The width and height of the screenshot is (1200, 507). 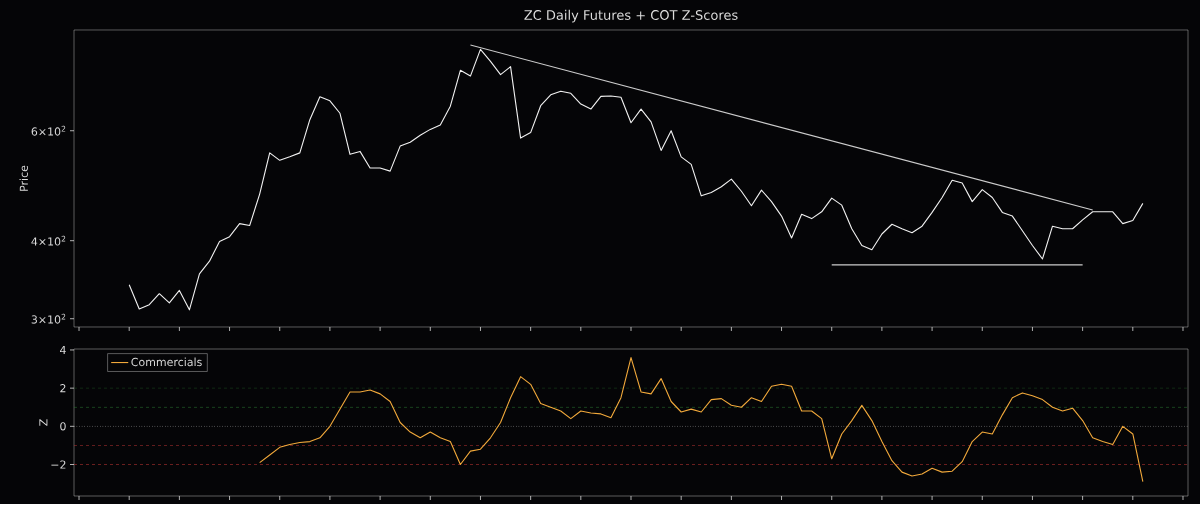 I want to click on y-tick-label: −2, so click(x=58, y=464).